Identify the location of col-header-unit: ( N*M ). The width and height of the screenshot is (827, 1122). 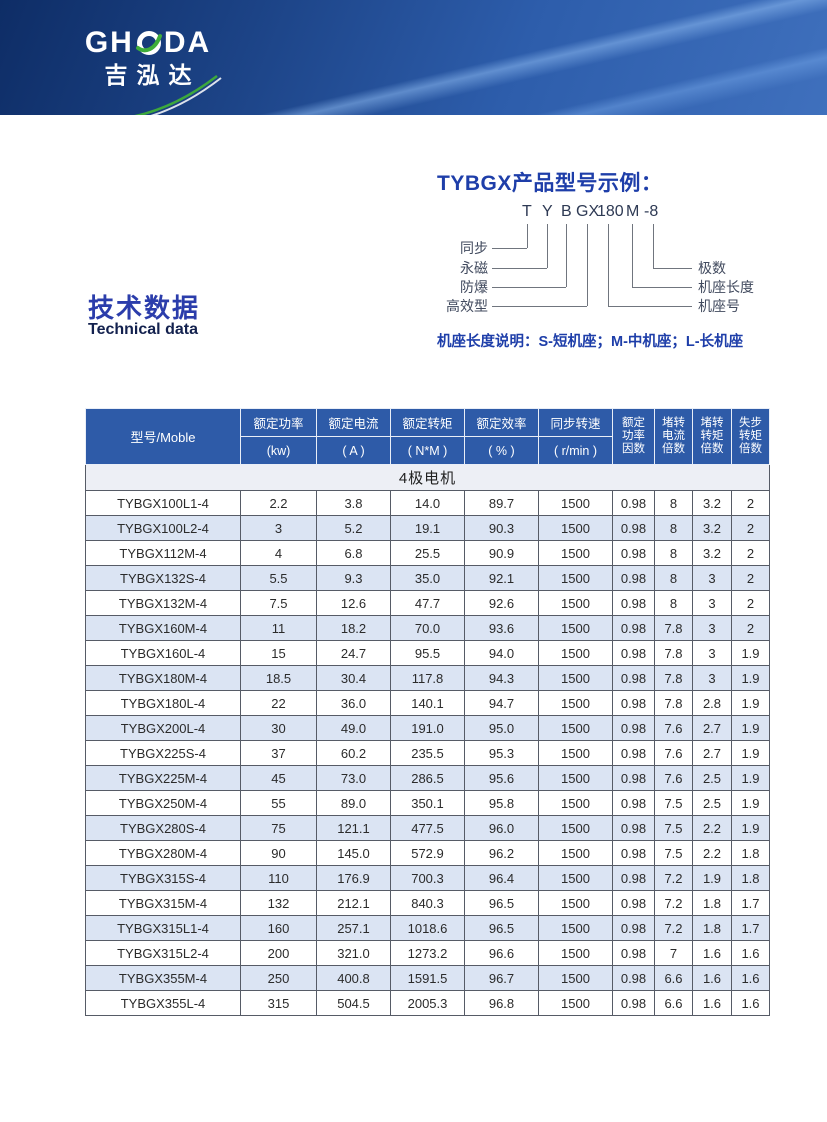
(427, 450).